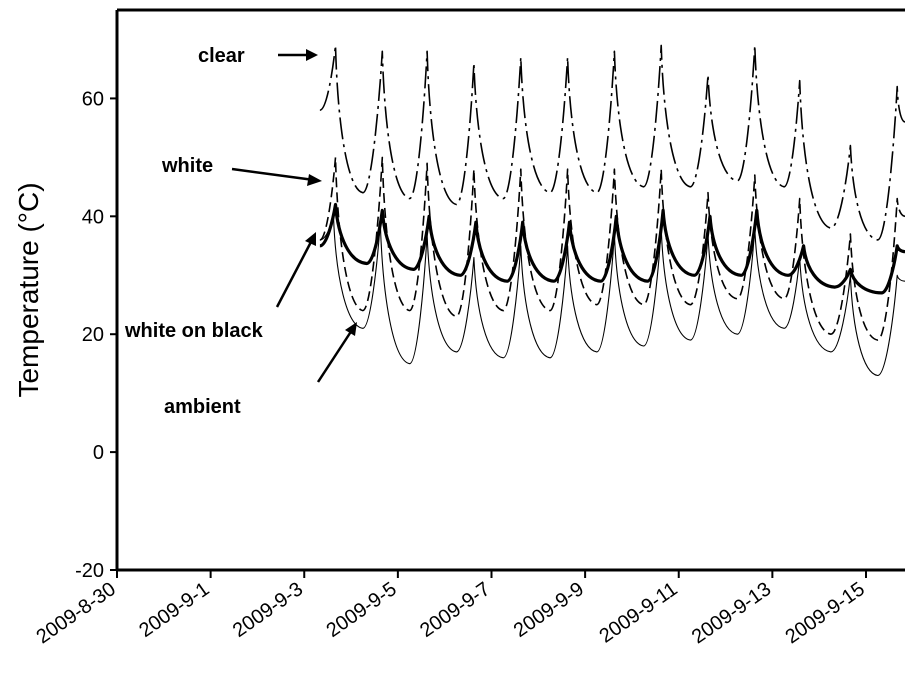 The image size is (905, 677). I want to click on annotation-clear: clear, so click(221, 56).